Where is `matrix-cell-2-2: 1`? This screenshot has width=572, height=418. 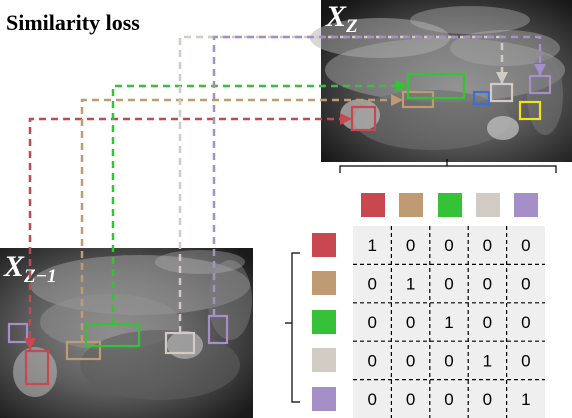
matrix-cell-2-2: 1 is located at coordinates (448, 322).